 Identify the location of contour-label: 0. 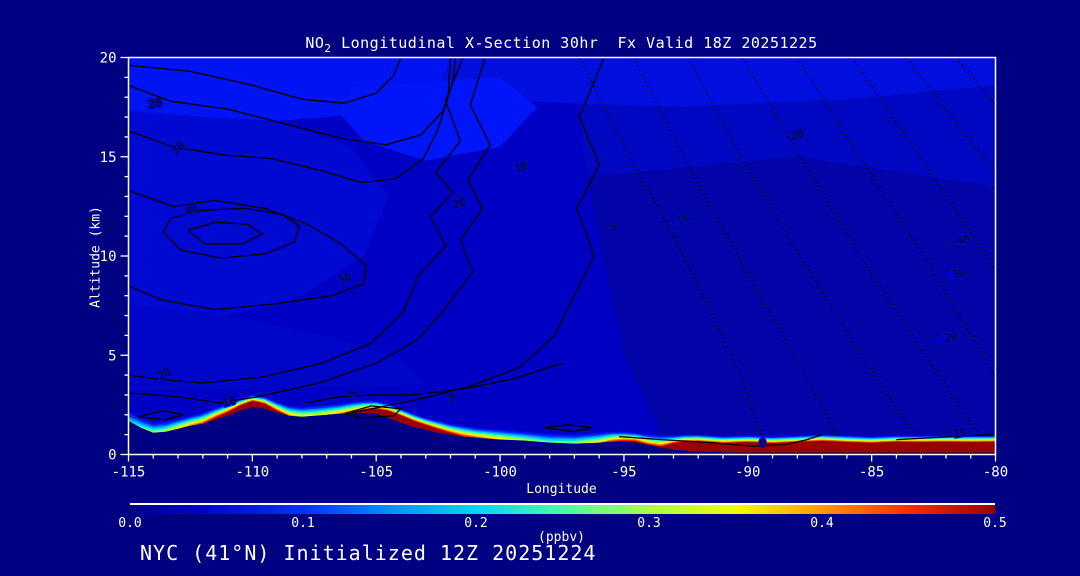
(762, 443).